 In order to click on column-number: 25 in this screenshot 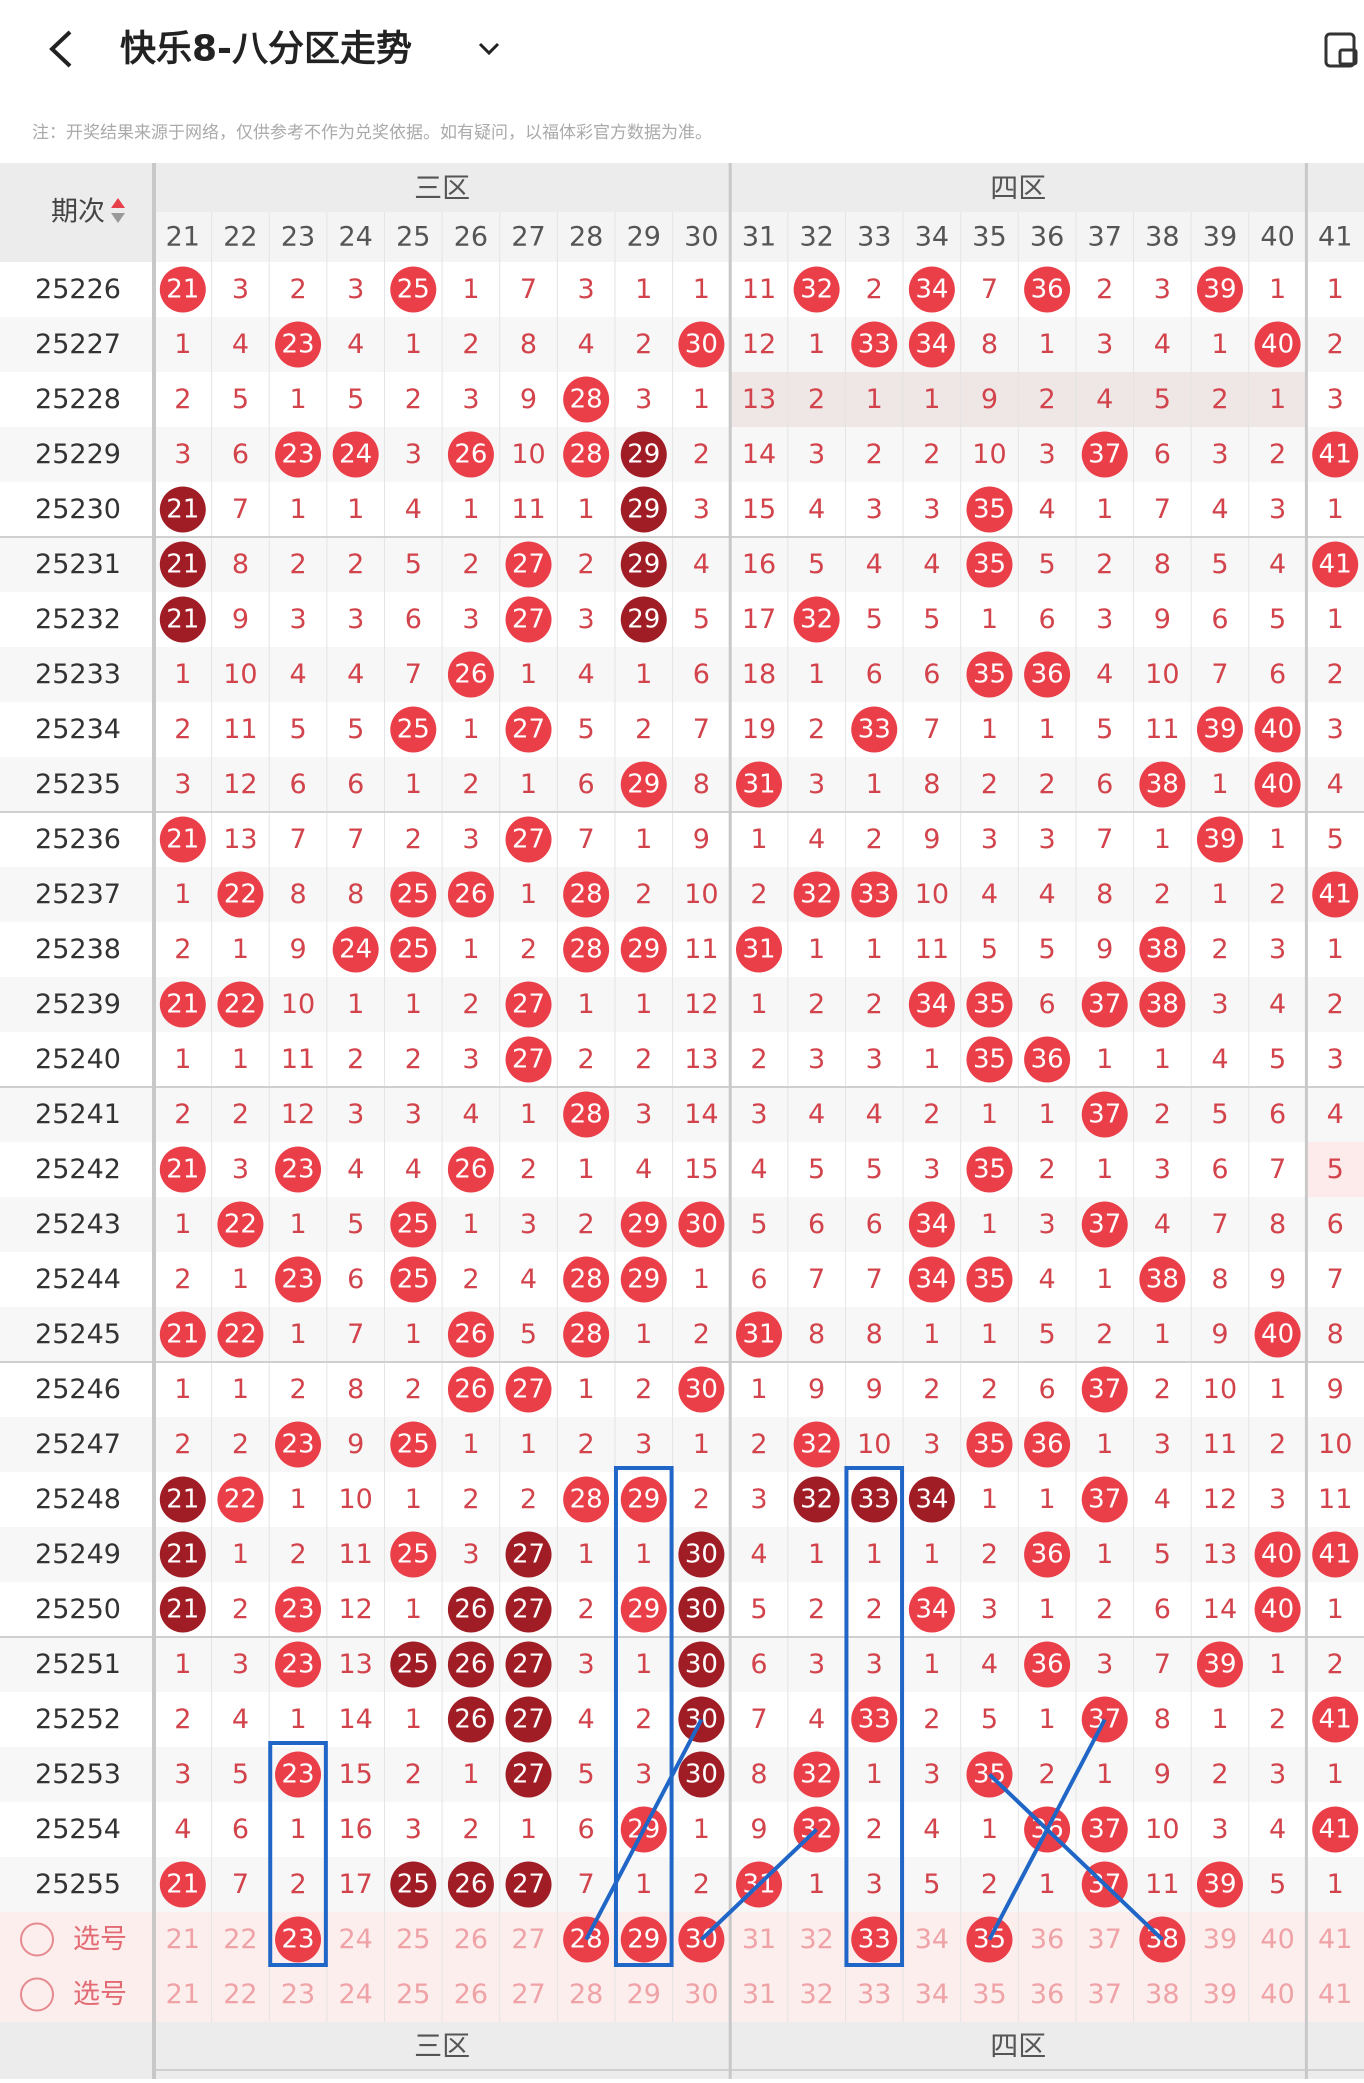, I will do `click(413, 237)`.